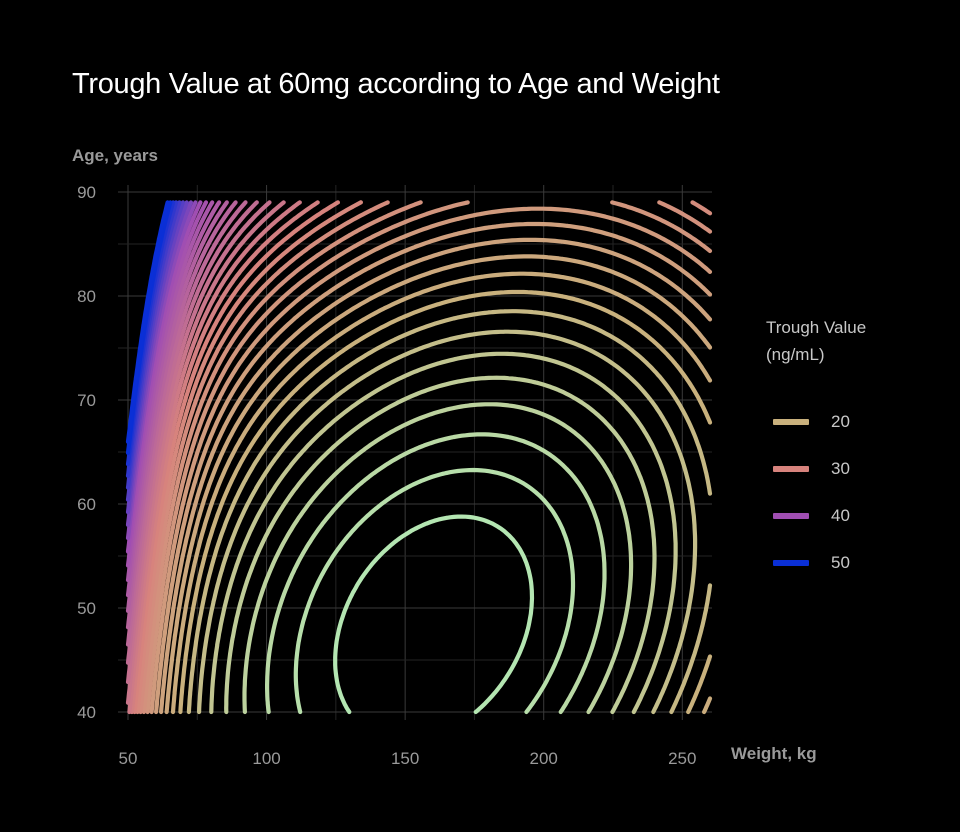 This screenshot has width=960, height=832. What do you see at coordinates (86, 296) in the screenshot?
I see `y-tick-label: 80` at bounding box center [86, 296].